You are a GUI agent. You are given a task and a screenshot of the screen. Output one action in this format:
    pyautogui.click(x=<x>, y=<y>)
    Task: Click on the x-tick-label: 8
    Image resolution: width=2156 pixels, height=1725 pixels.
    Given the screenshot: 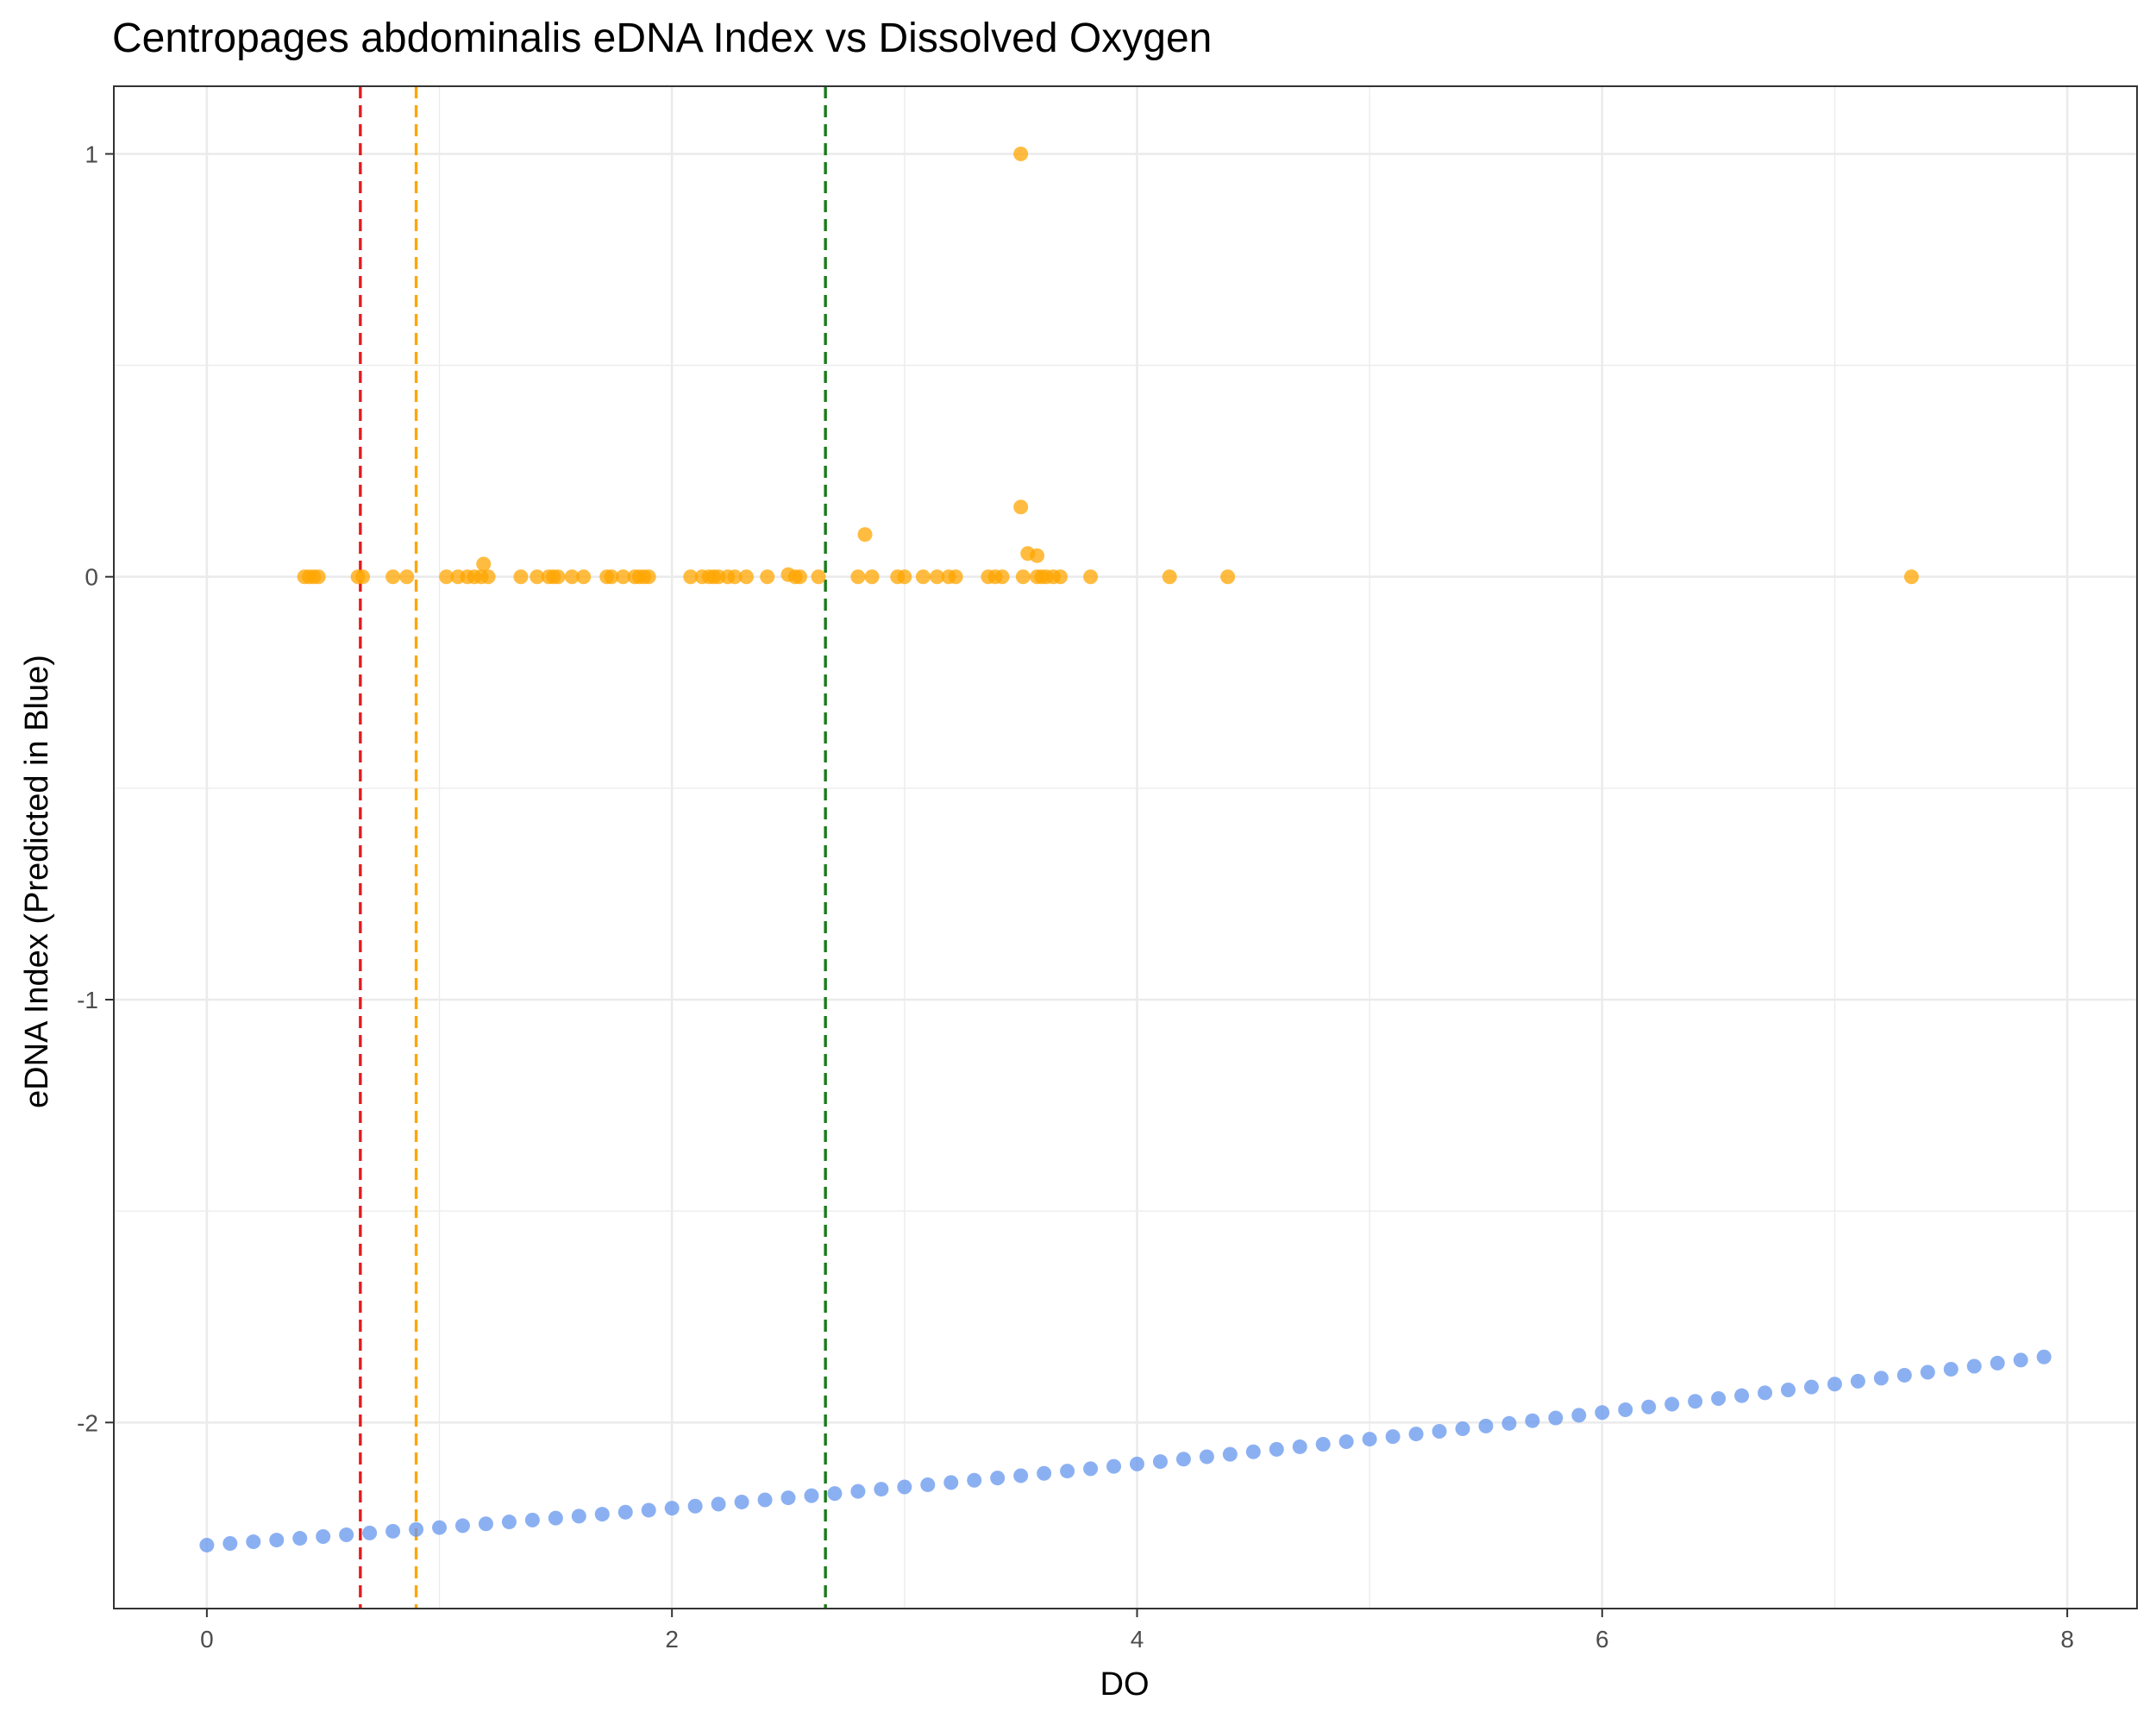 What is the action you would take?
    pyautogui.click(x=2067, y=1640)
    